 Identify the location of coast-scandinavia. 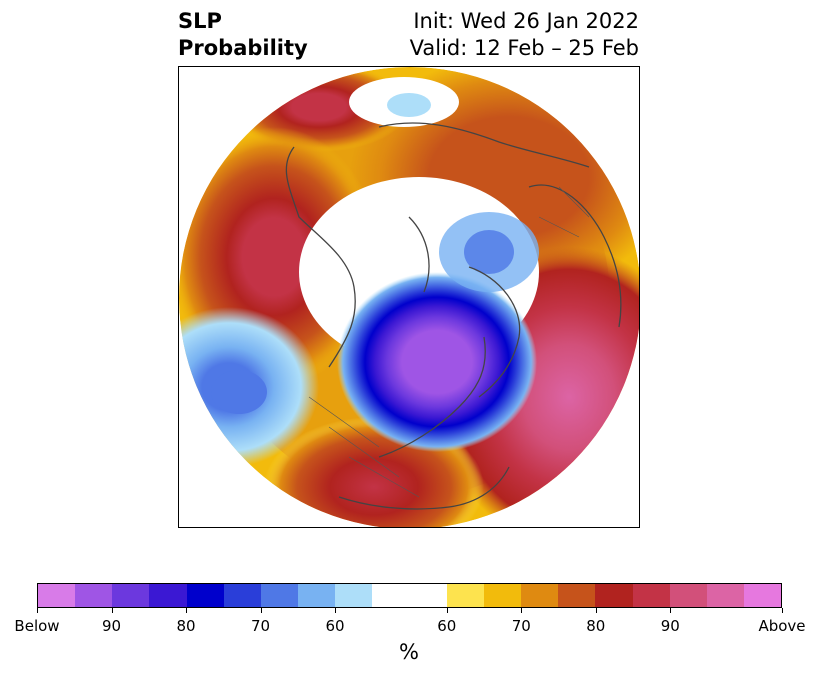
(575, 256).